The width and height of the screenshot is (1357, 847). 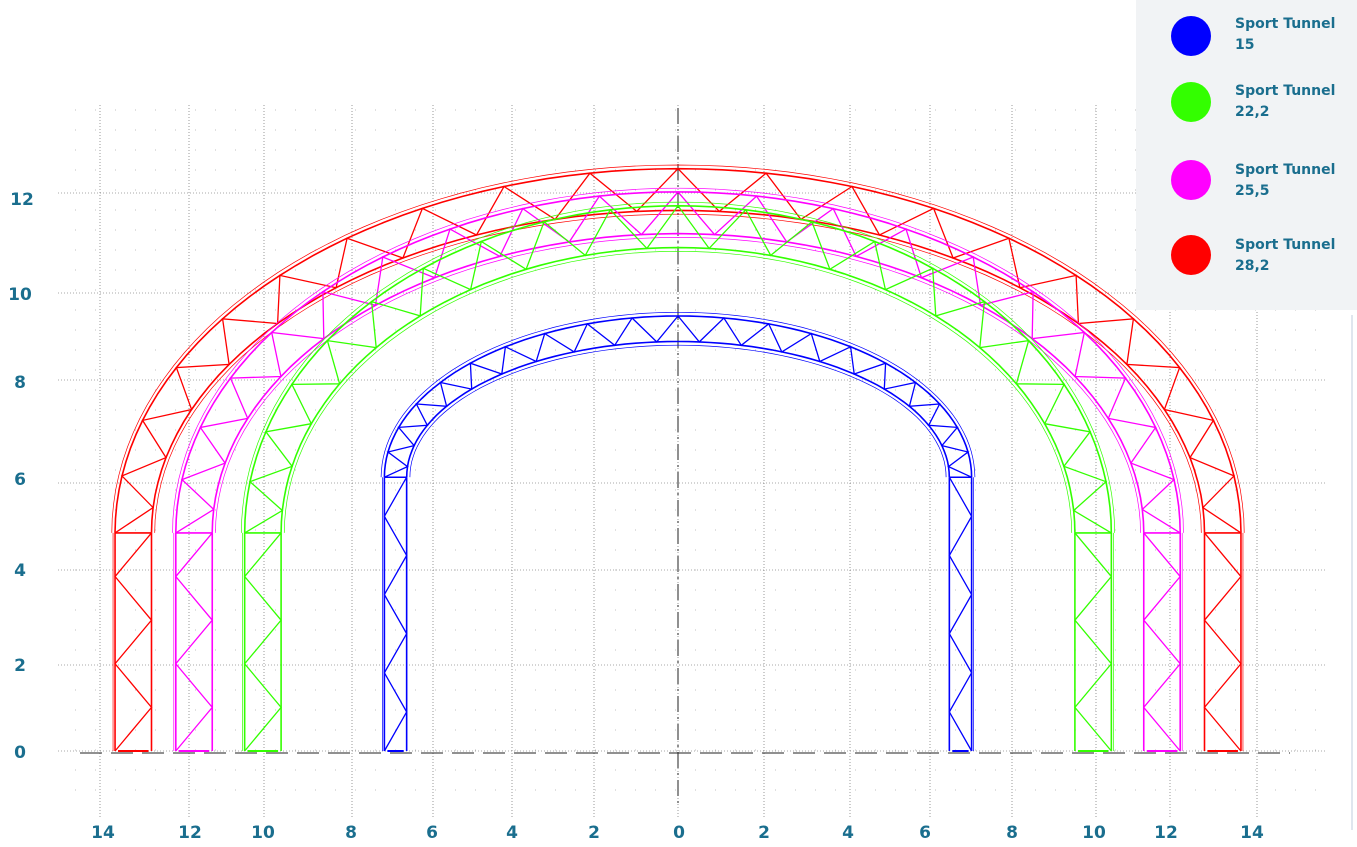 What do you see at coordinates (1285, 180) in the screenshot?
I see `legend-label: Sport Tunnel 25,5` at bounding box center [1285, 180].